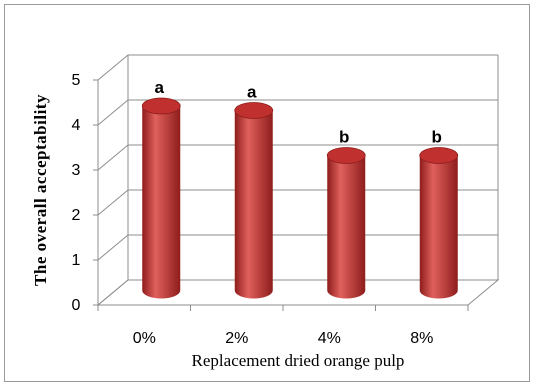  Describe the element at coordinates (40, 190) in the screenshot. I see `y-axis-title: The overall acceptability` at that location.